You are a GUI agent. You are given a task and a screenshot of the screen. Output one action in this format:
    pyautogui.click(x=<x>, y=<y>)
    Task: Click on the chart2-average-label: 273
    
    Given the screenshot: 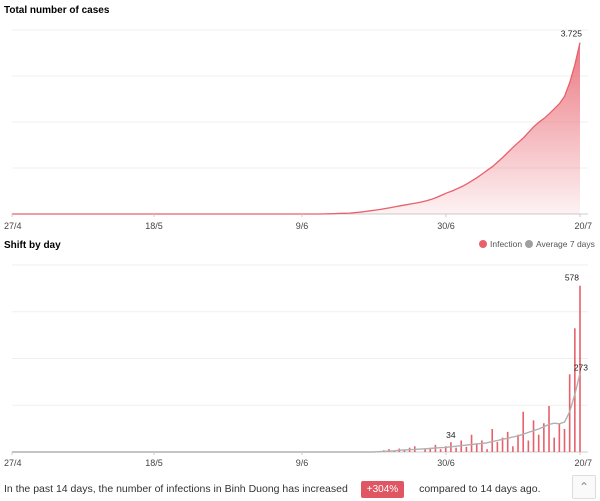 What is the action you would take?
    pyautogui.click(x=581, y=367)
    